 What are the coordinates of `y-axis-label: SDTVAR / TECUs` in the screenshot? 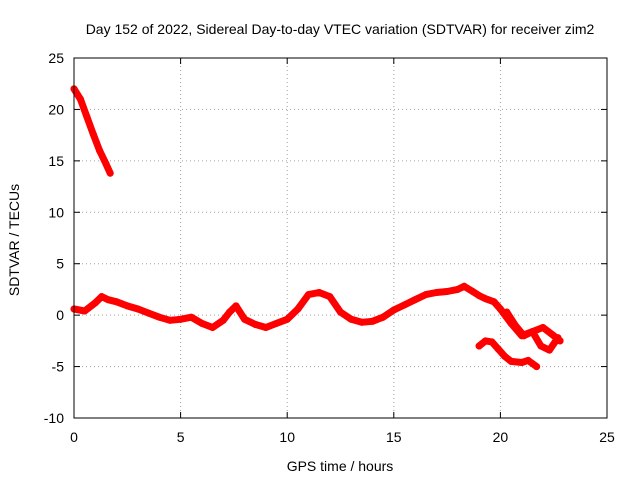 It's located at (14, 240).